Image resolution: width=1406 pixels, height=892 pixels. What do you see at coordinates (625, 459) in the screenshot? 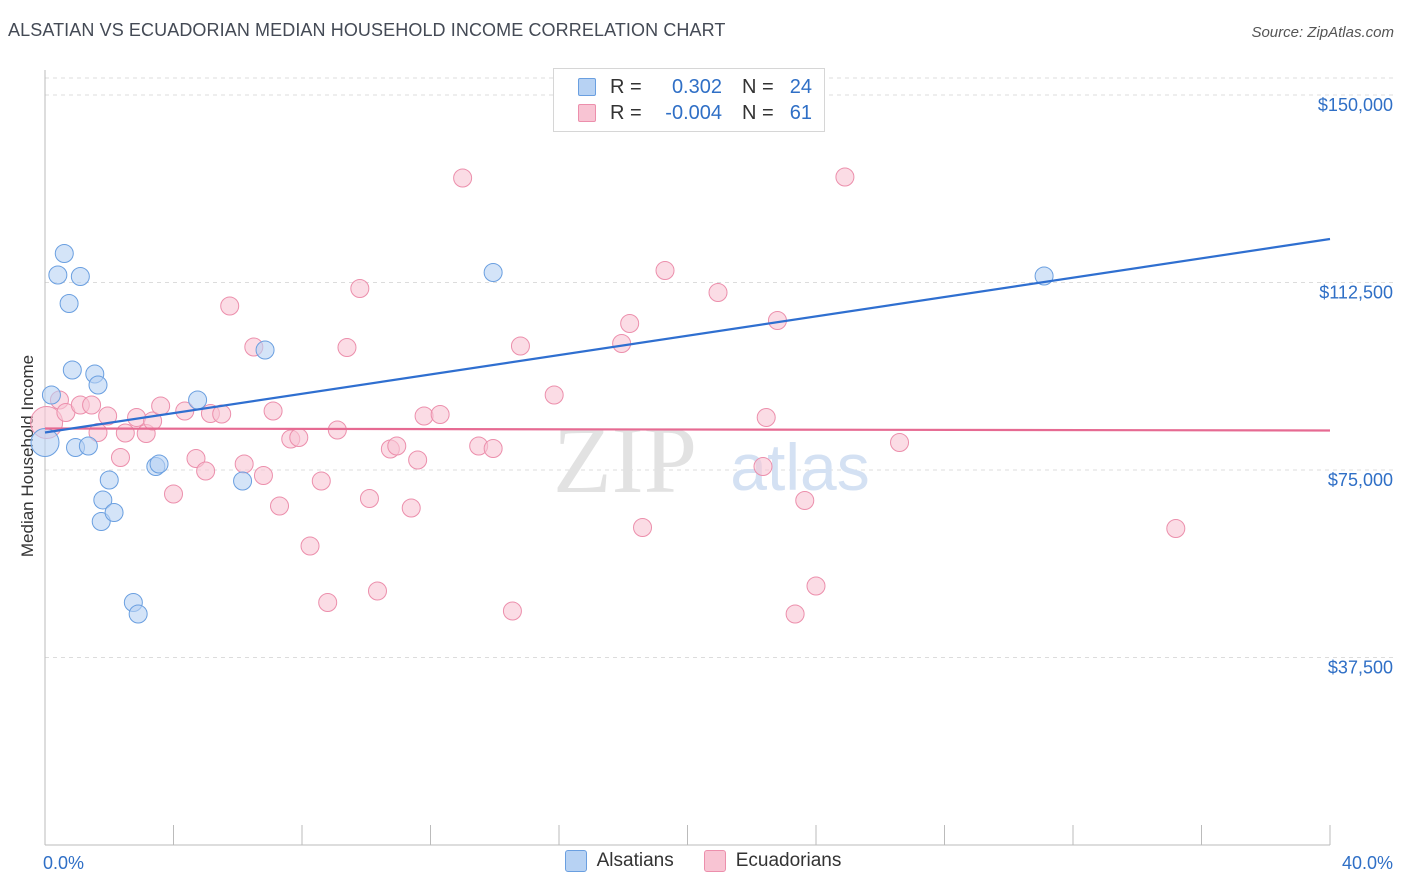
I see `watermark-zip: ZIP` at bounding box center [625, 459].